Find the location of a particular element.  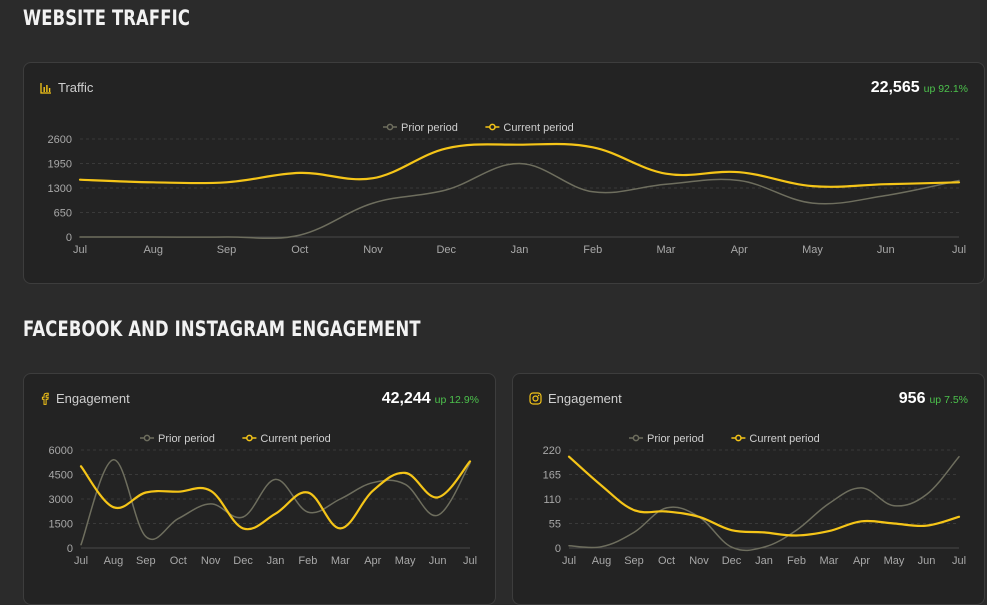

traffic-card-title: Traffic is located at coordinates (76, 87).